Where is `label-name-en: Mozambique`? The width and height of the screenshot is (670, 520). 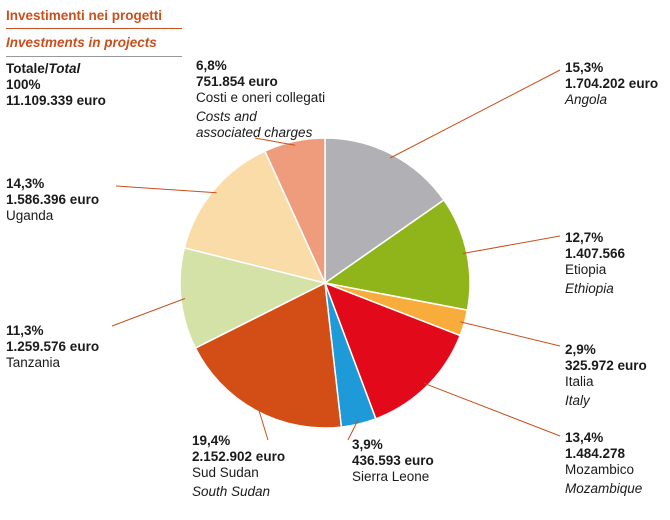
label-name-en: Mozambique is located at coordinates (604, 488).